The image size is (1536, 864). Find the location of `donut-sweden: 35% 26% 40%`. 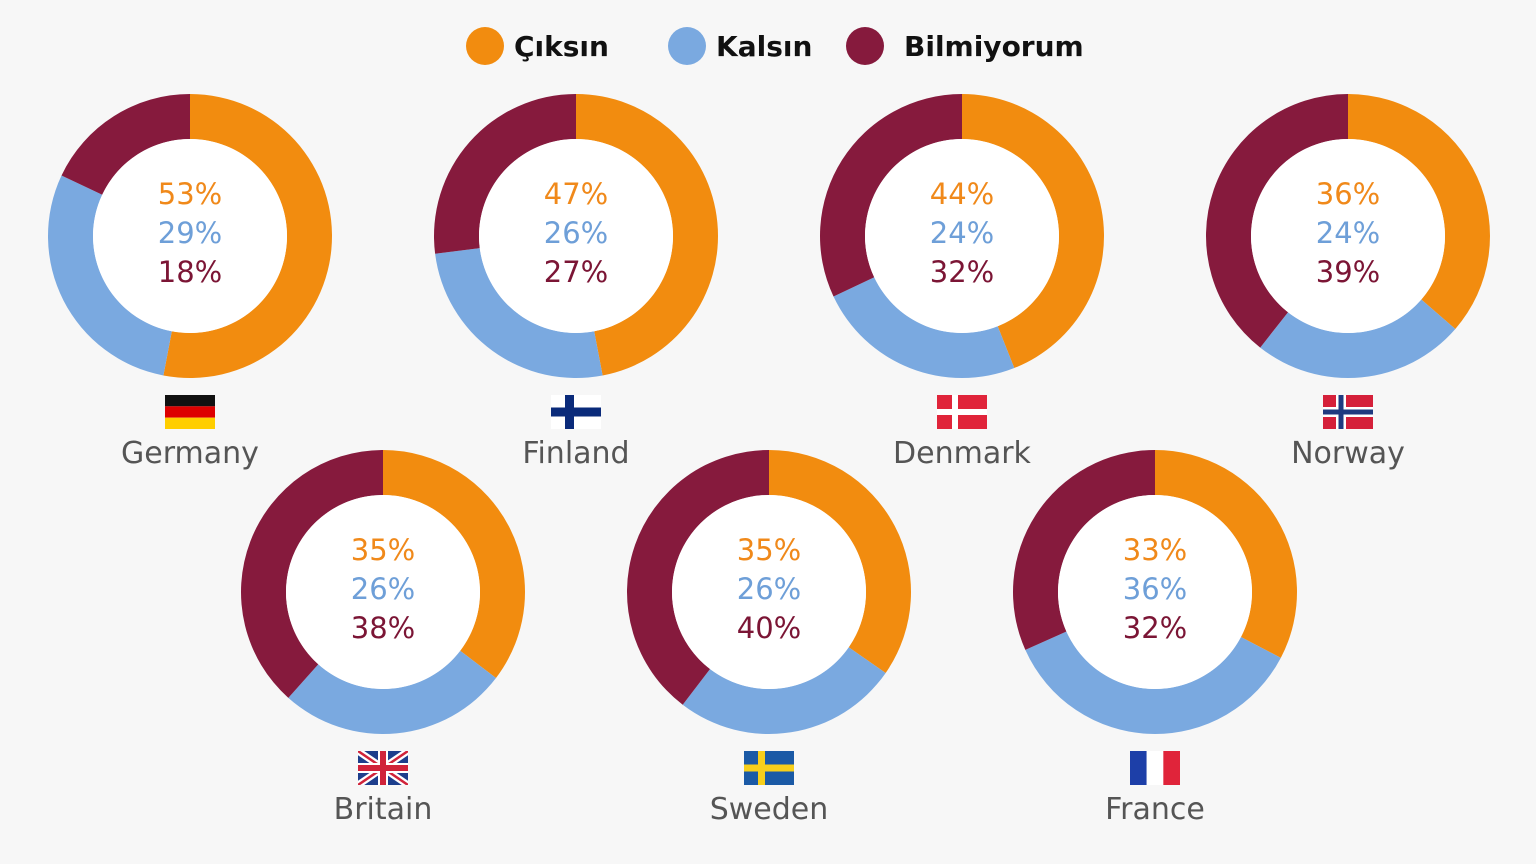

donut-sweden: 35% 26% 40% is located at coordinates (769, 592).